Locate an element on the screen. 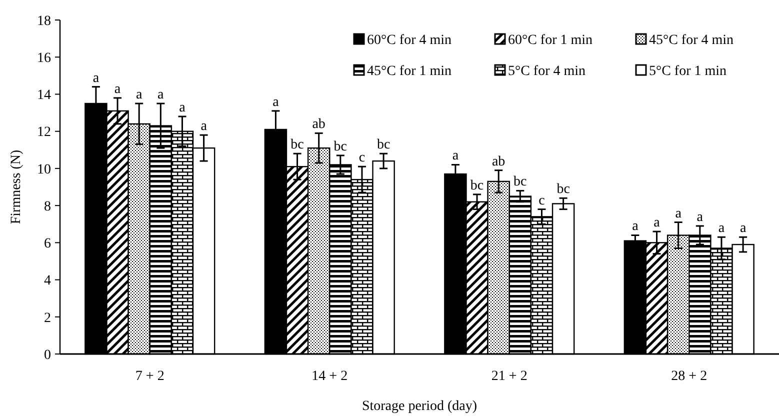 The width and height of the screenshot is (779, 418). x-tick-label: 14 + 2 is located at coordinates (330, 376).